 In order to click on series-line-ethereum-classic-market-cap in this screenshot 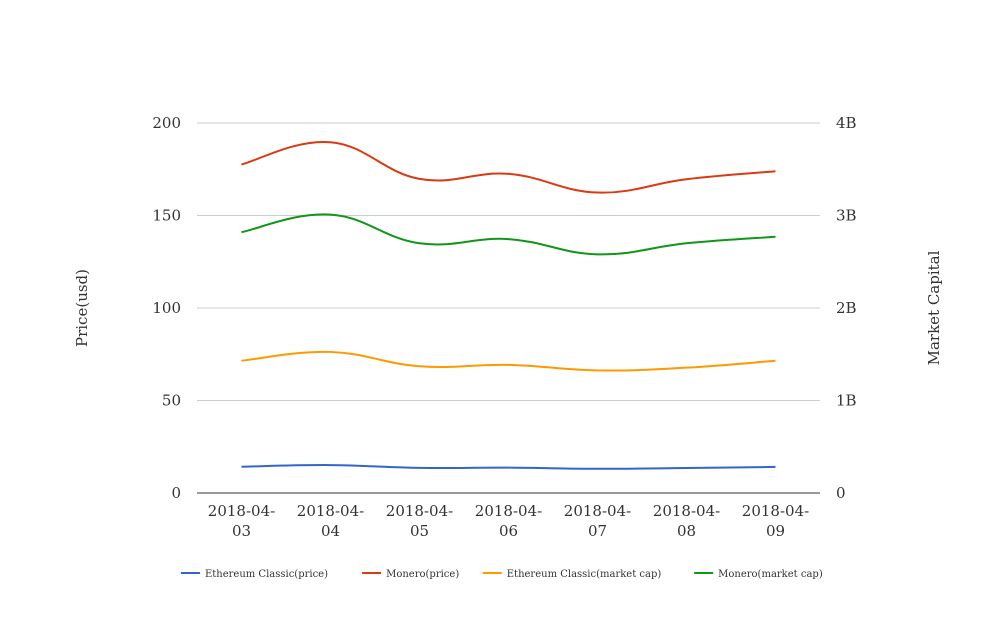, I will do `click(508, 361)`.